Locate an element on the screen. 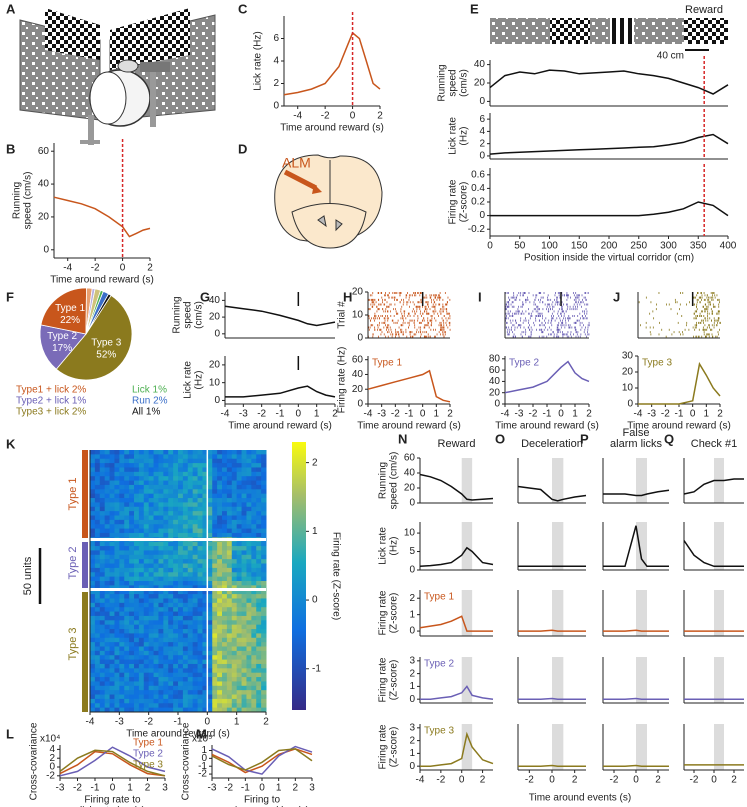 This screenshot has height=807, width=747. series-line is located at coordinates (552, 630).